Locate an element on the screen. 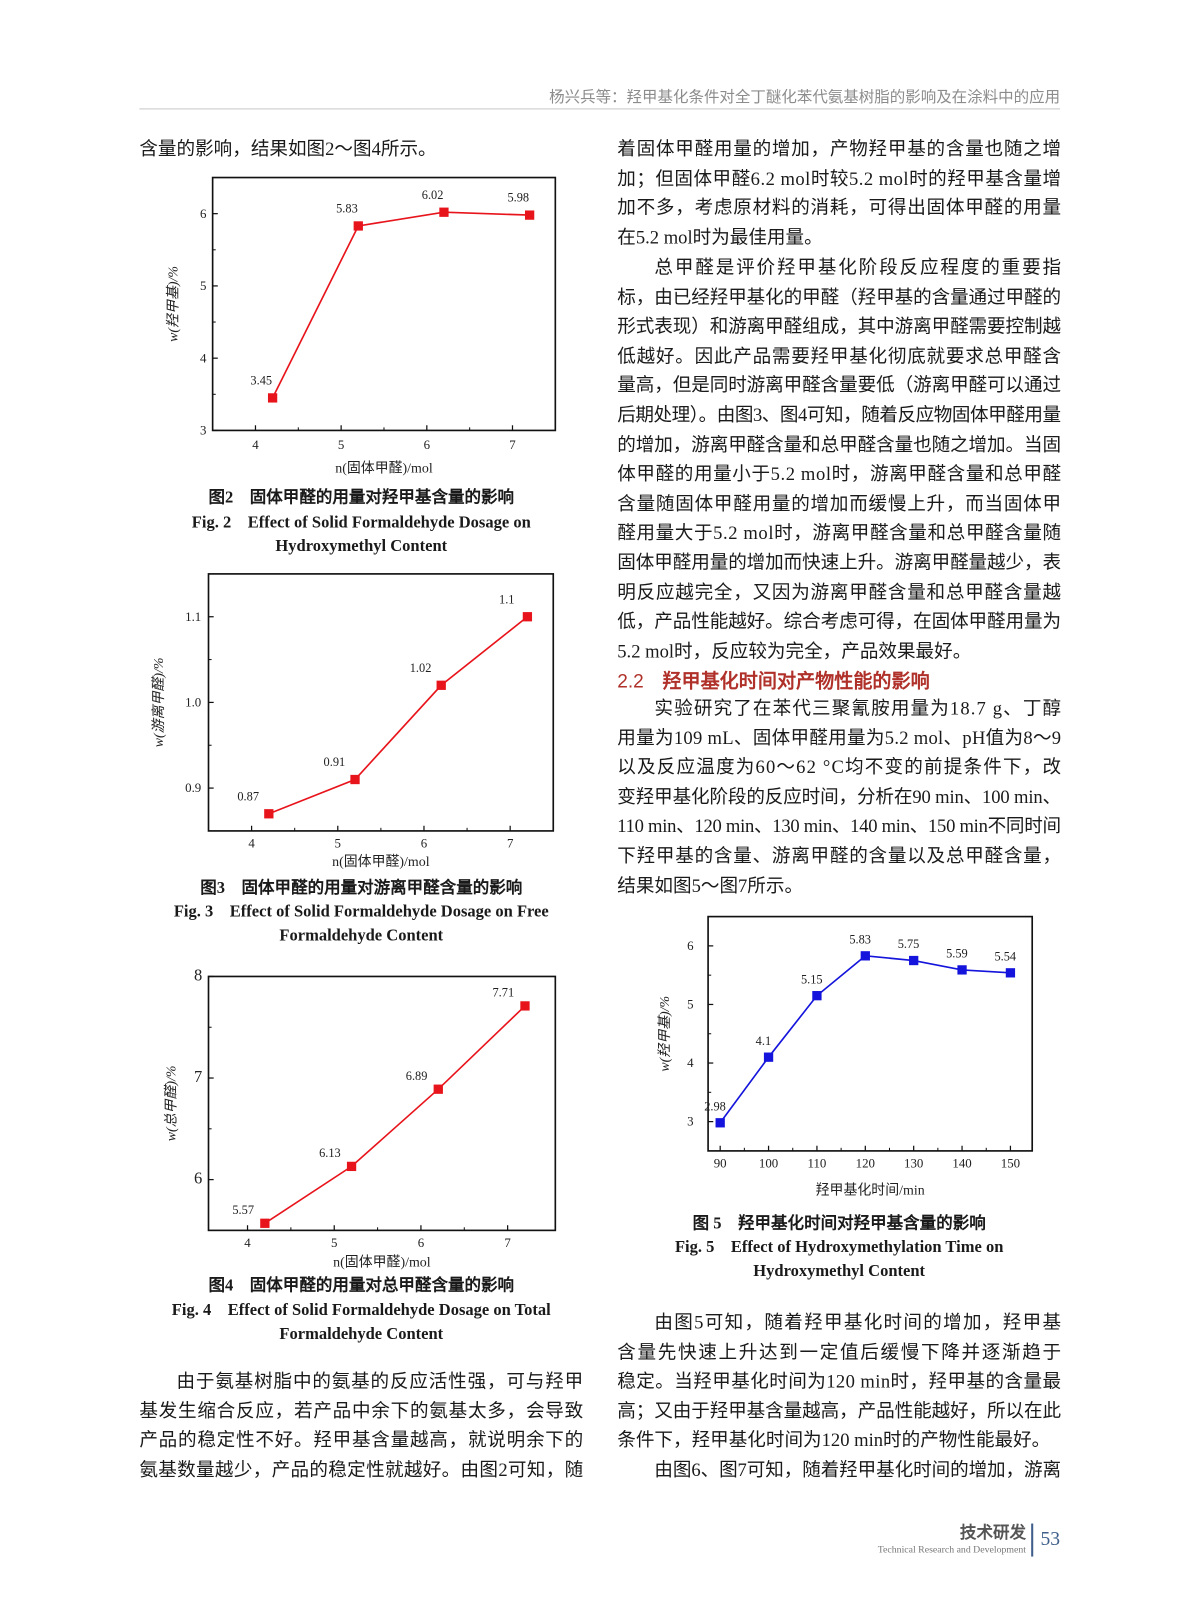 The height and width of the screenshot is (1600, 1187). text-line: 由图6、图7可知，随着羟甲基化时间的增加，游离 is located at coordinates (858, 1470).